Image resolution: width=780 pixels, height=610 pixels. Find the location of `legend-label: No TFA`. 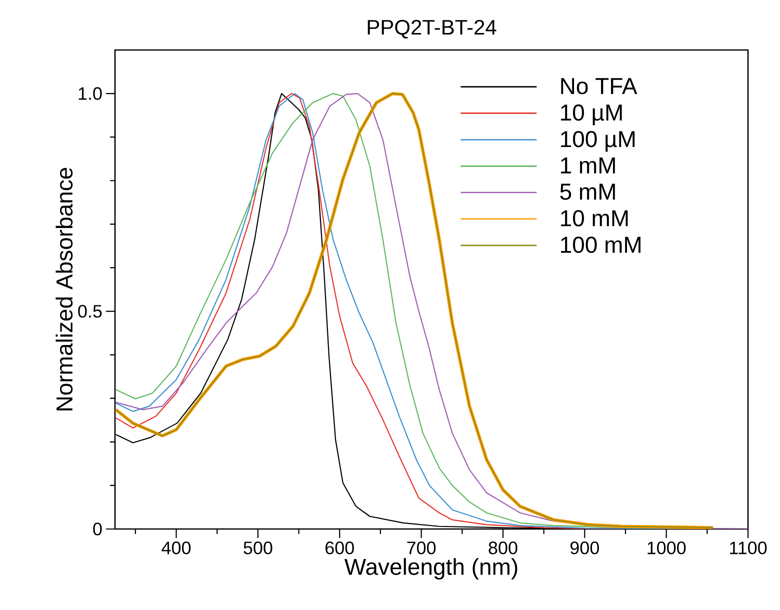

legend-label: No TFA is located at coordinates (599, 86).